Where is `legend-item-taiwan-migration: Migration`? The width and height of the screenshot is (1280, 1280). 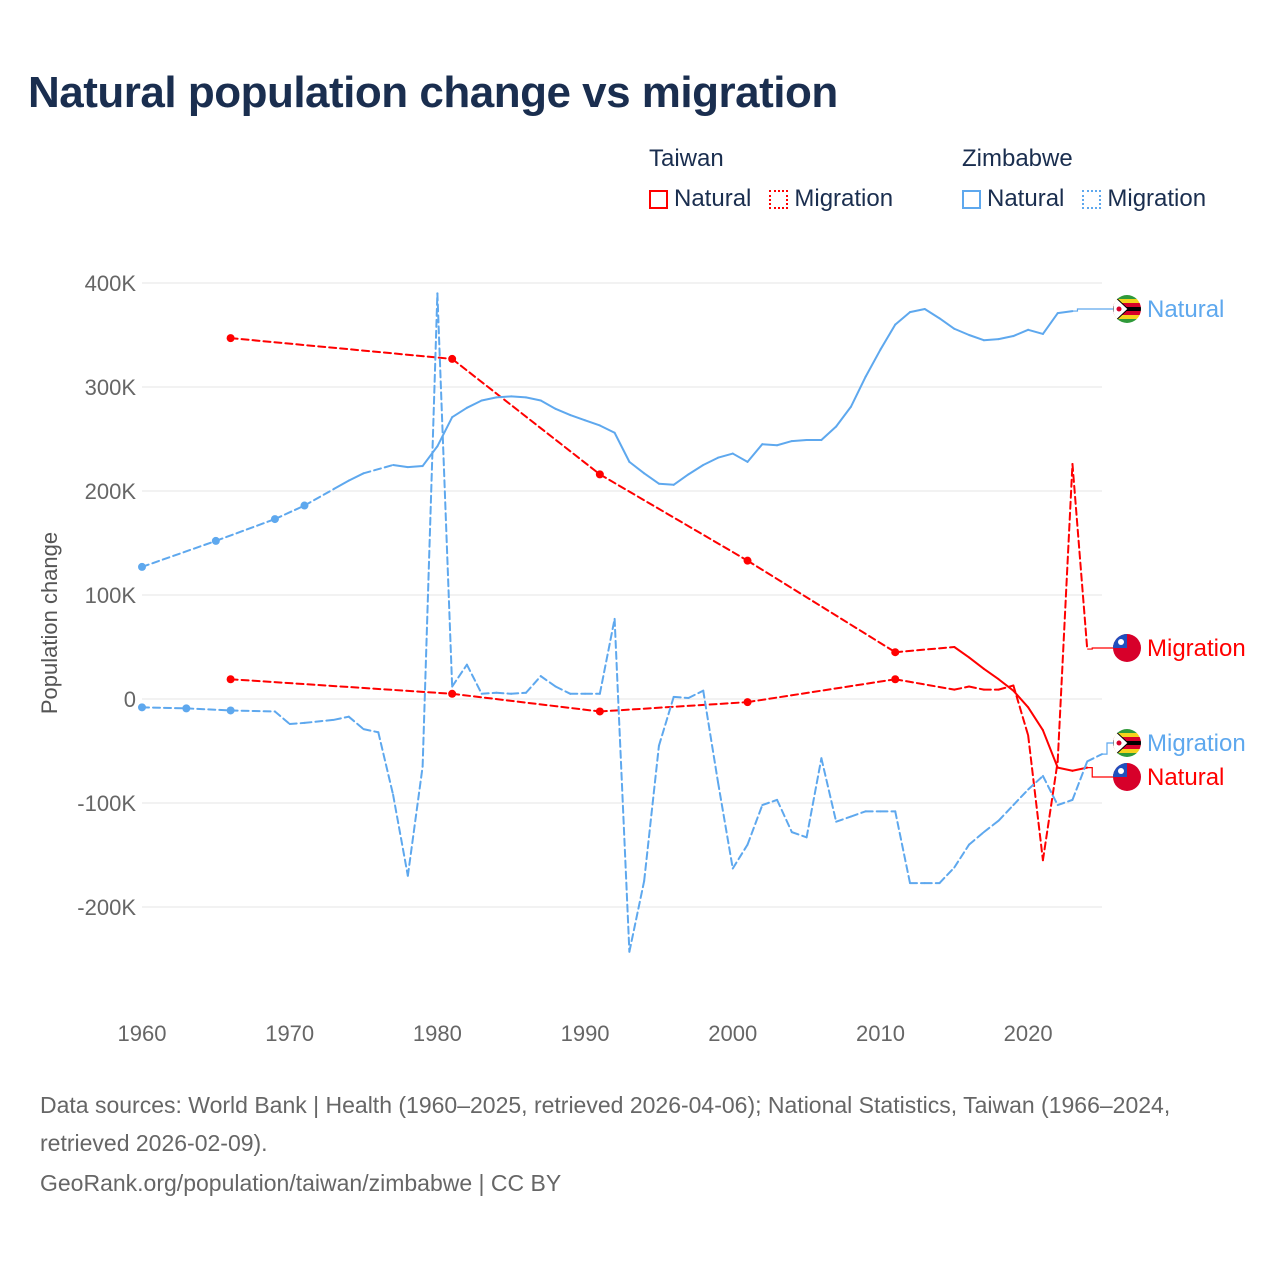
legend-item-taiwan-migration: Migration is located at coordinates (831, 199).